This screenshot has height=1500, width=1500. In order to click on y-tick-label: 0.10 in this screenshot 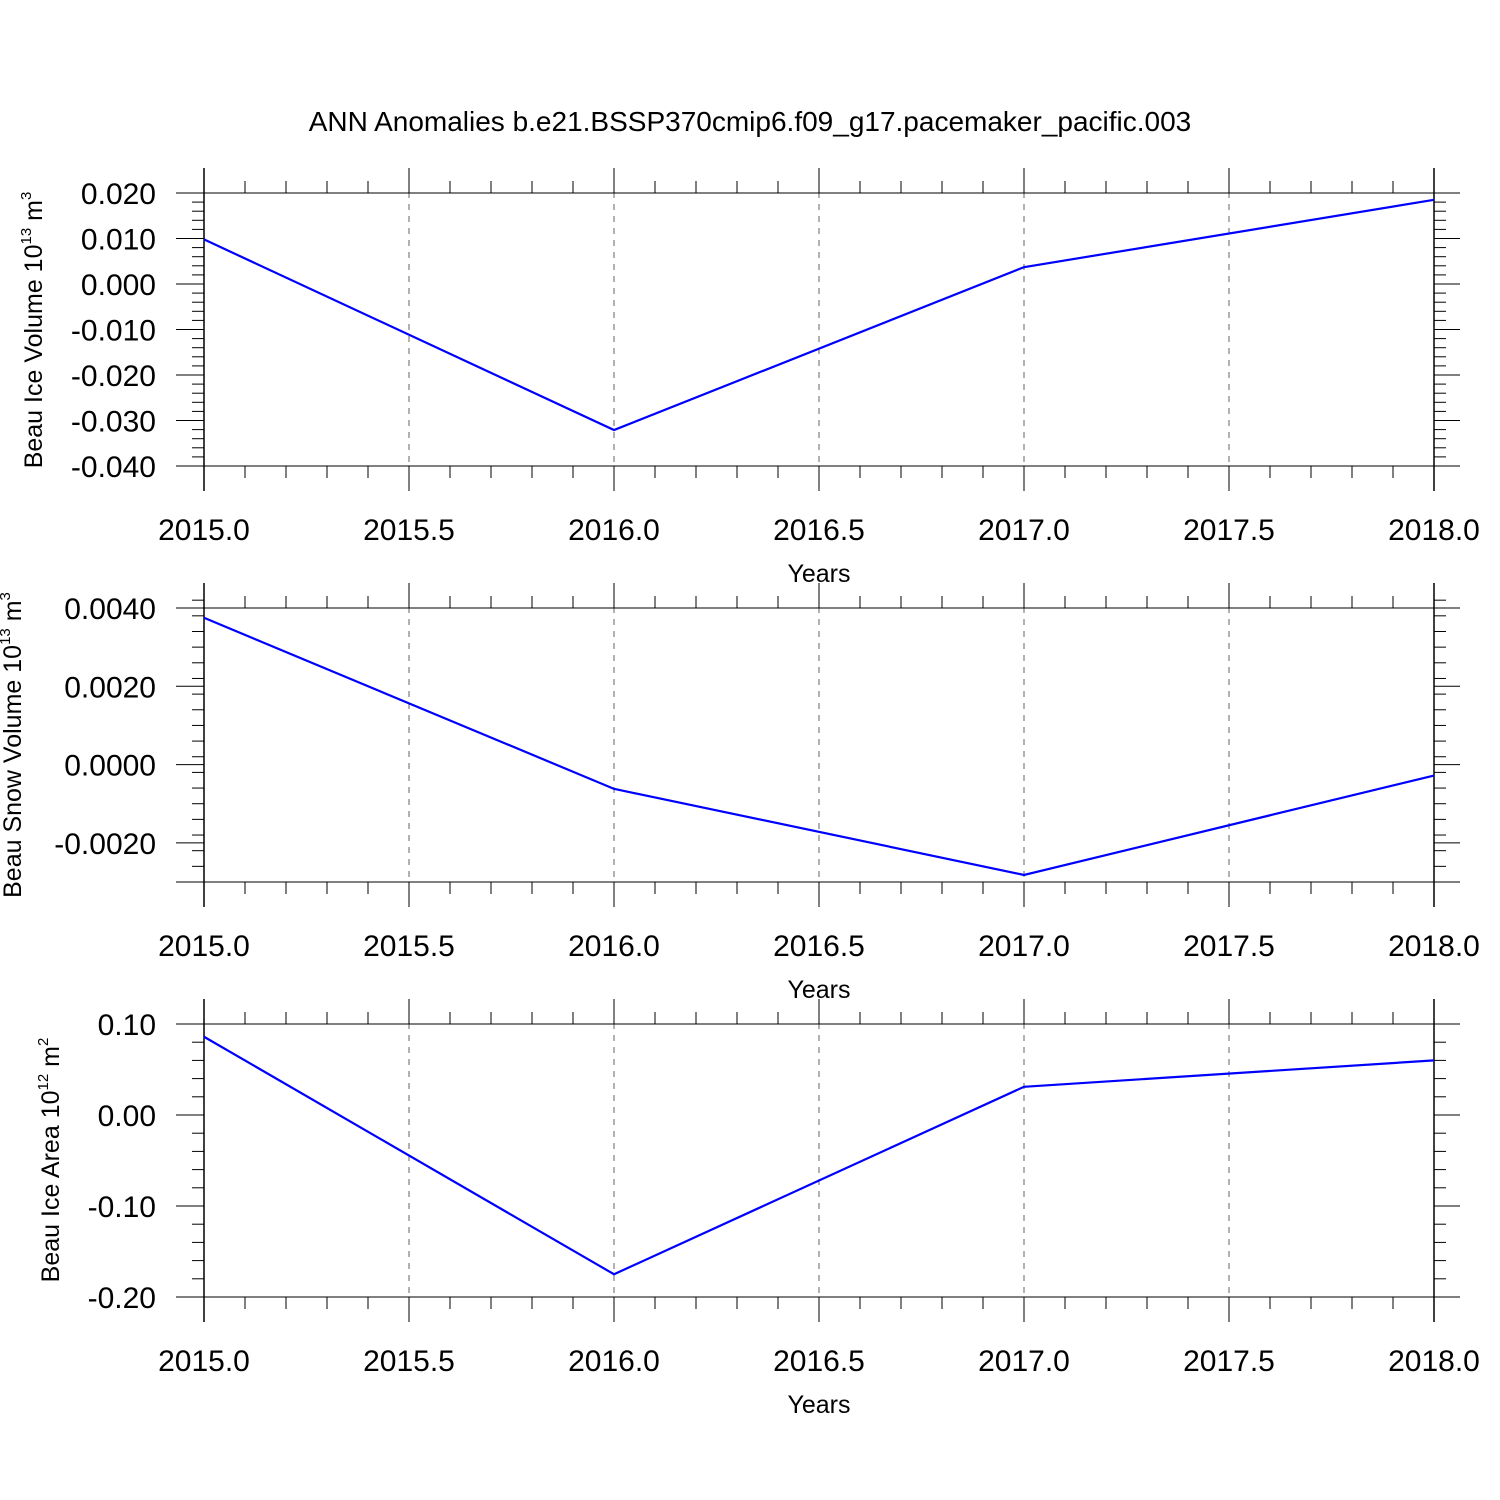, I will do `click(127, 1025)`.